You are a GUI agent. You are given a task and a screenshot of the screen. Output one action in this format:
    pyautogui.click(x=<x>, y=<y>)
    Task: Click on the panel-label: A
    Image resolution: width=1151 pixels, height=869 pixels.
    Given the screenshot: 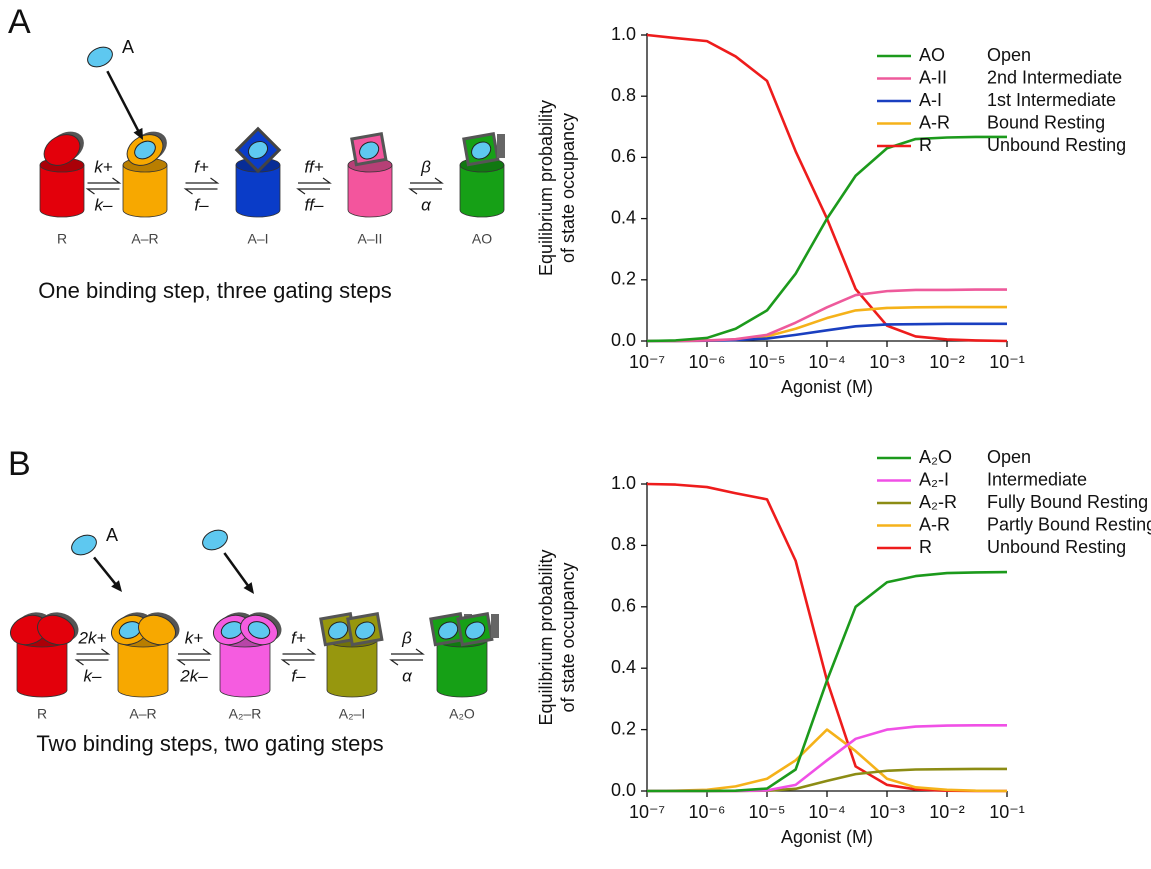 What is the action you would take?
    pyautogui.click(x=19, y=22)
    